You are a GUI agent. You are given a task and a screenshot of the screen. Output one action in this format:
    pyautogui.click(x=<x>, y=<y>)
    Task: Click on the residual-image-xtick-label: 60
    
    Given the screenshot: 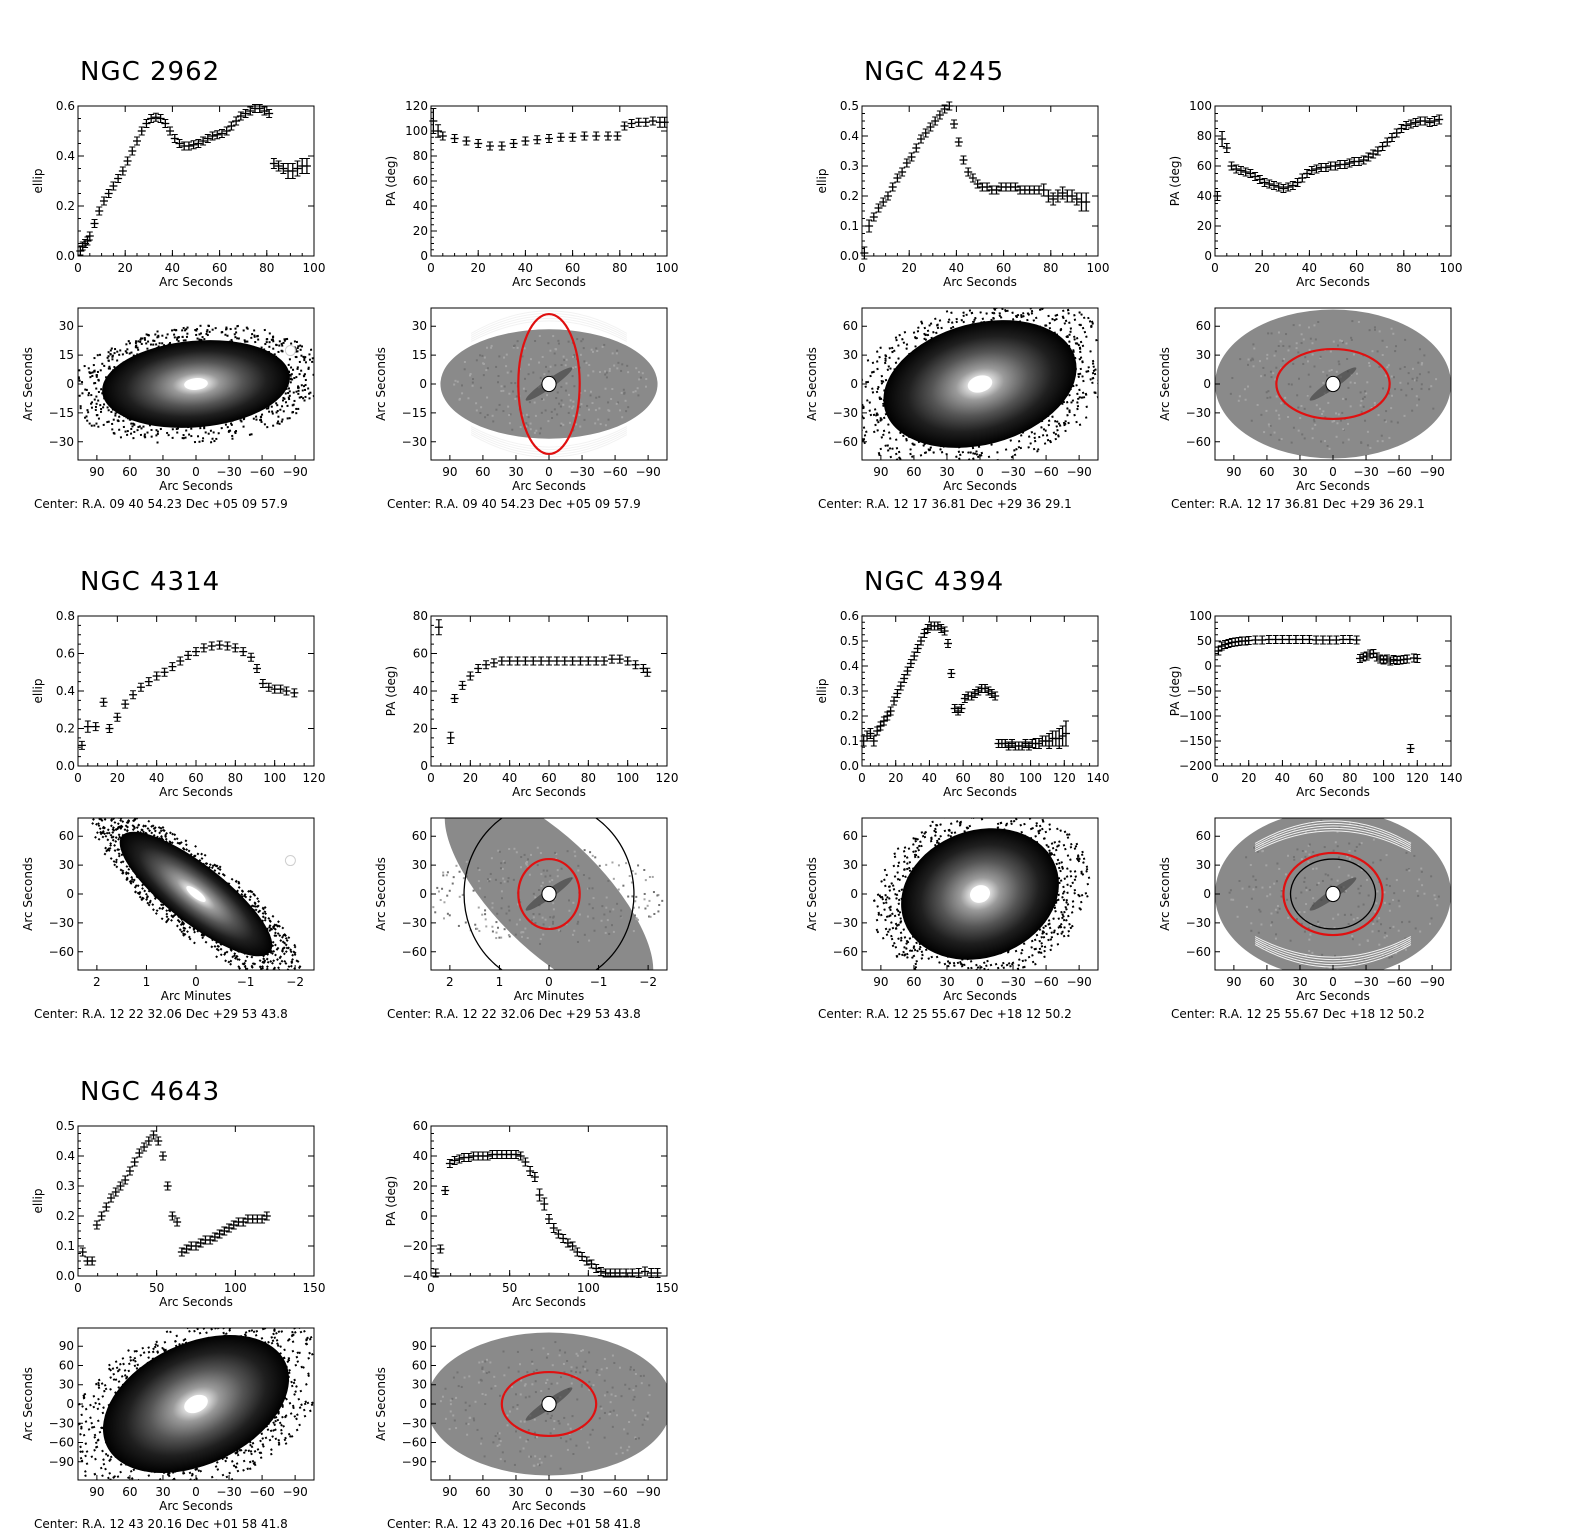 What is the action you would take?
    pyautogui.click(x=1266, y=472)
    